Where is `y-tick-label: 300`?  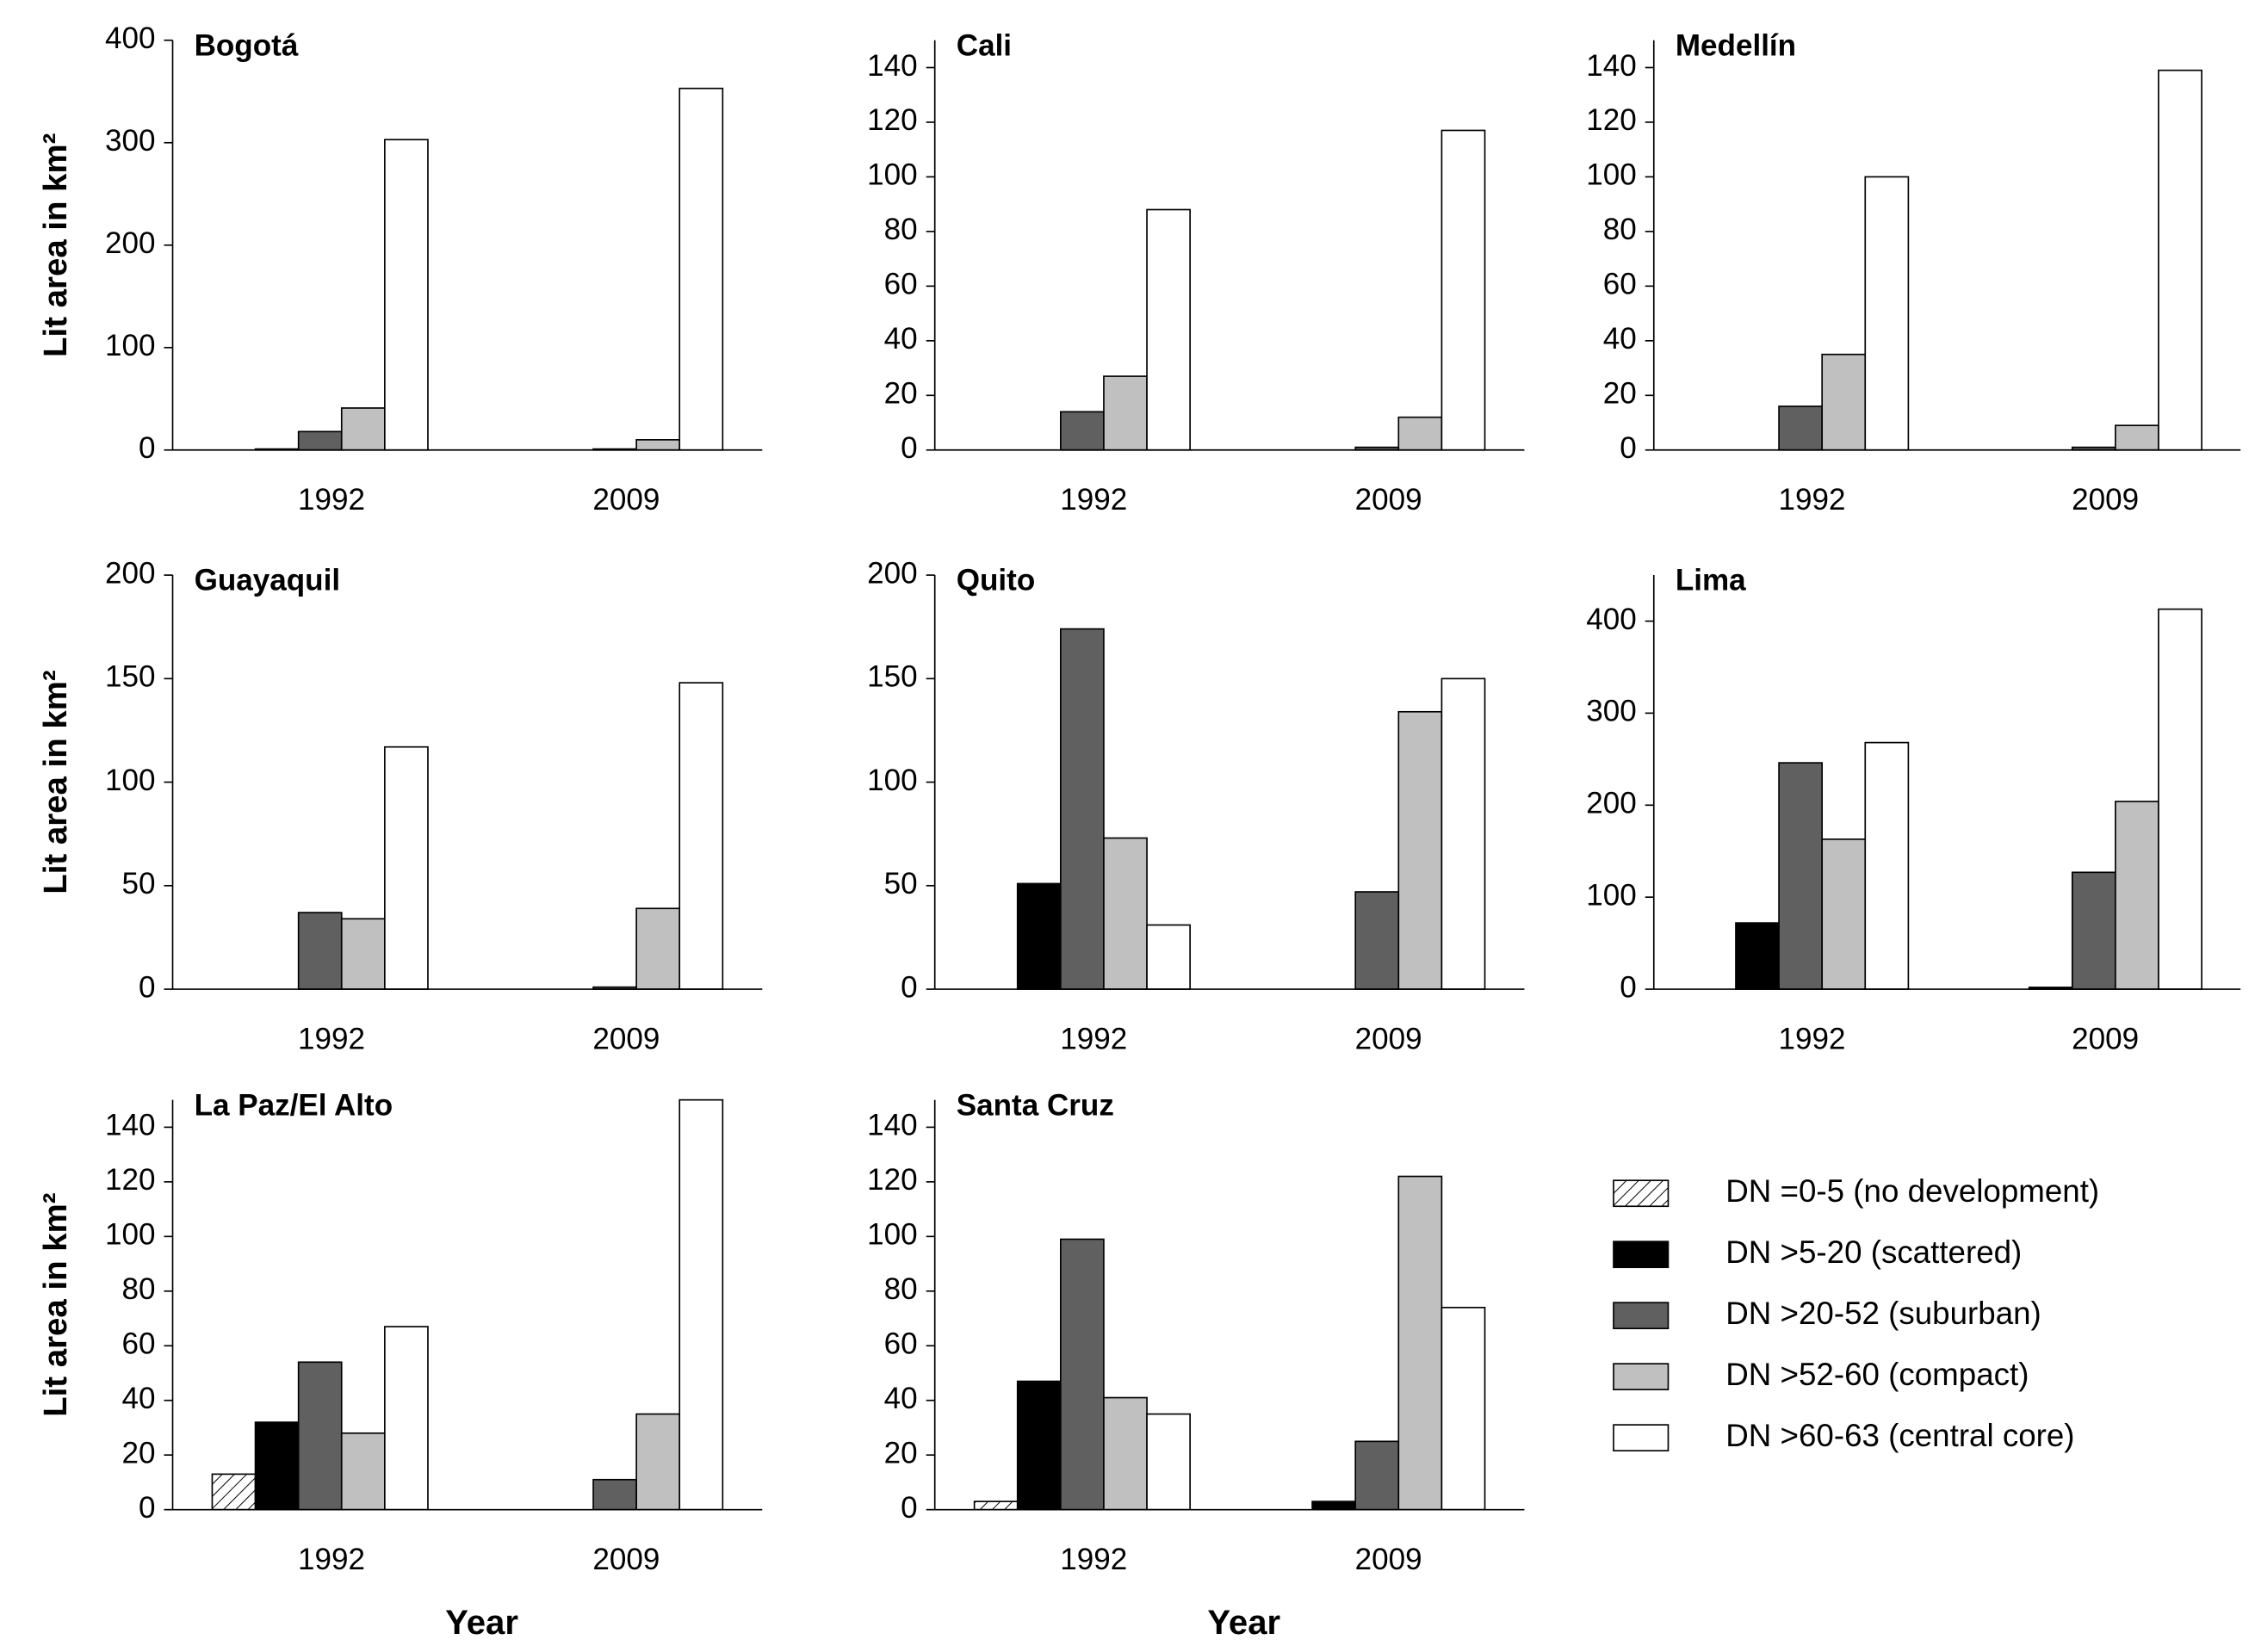 y-tick-label: 300 is located at coordinates (1611, 711).